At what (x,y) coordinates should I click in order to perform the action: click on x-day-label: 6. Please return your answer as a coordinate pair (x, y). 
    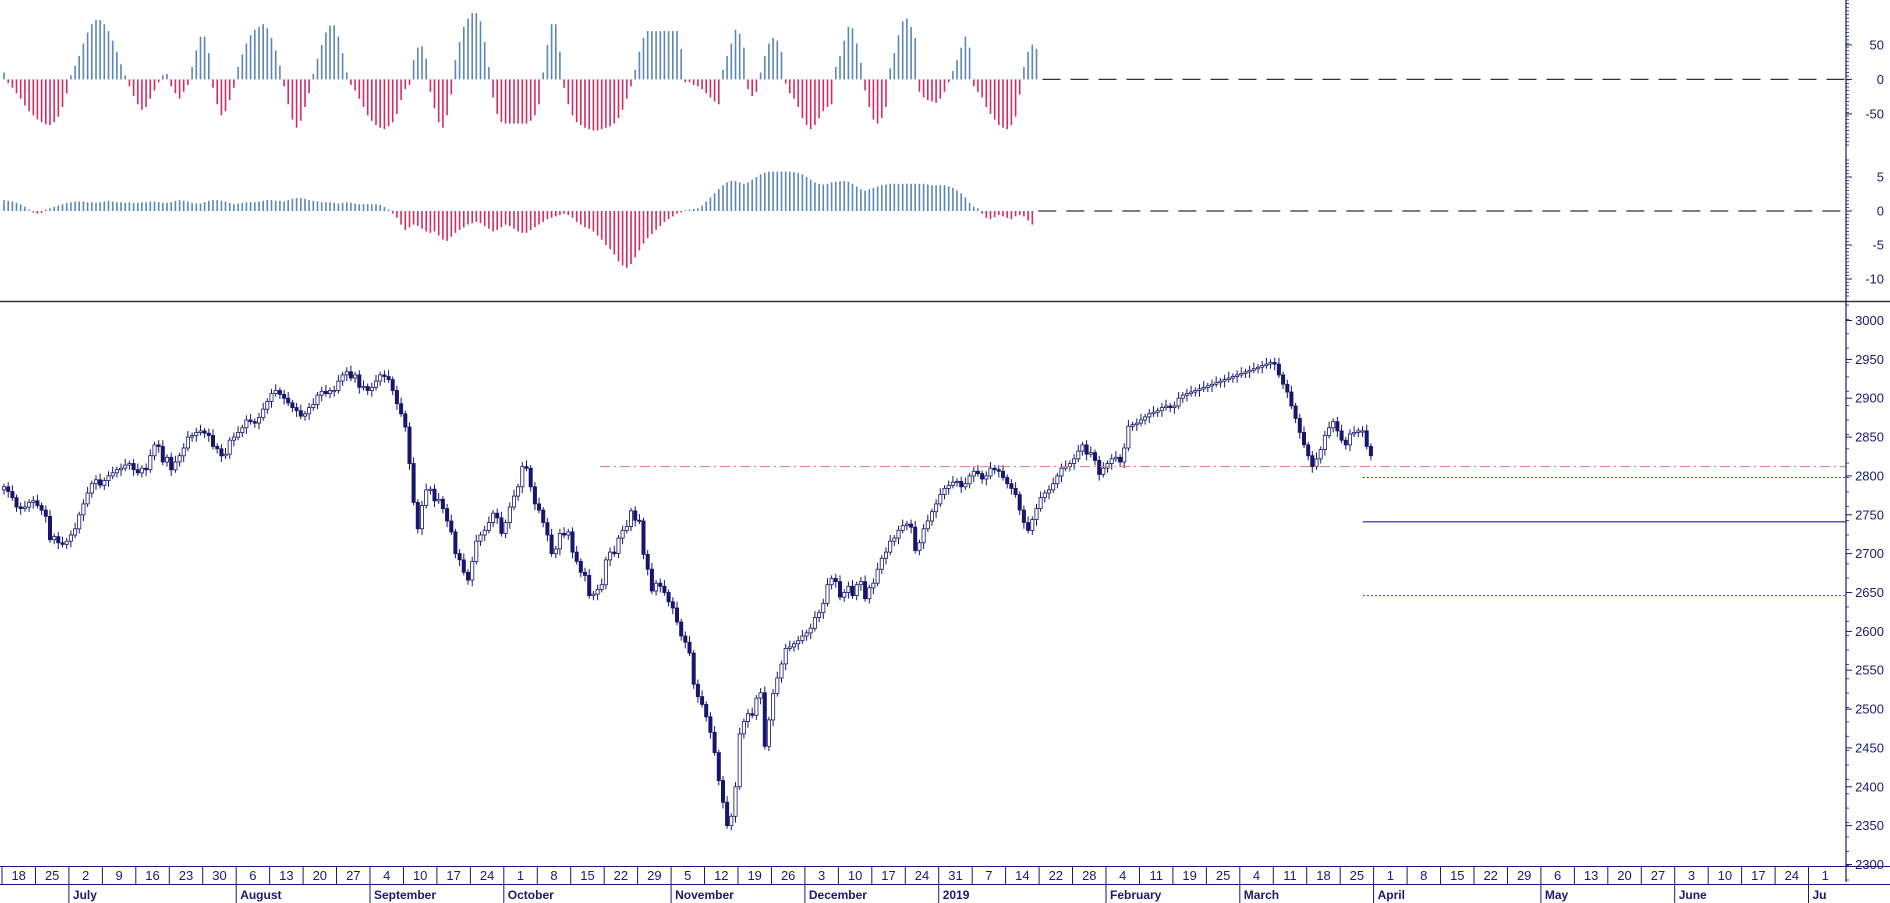
    Looking at the image, I should click on (1557, 875).